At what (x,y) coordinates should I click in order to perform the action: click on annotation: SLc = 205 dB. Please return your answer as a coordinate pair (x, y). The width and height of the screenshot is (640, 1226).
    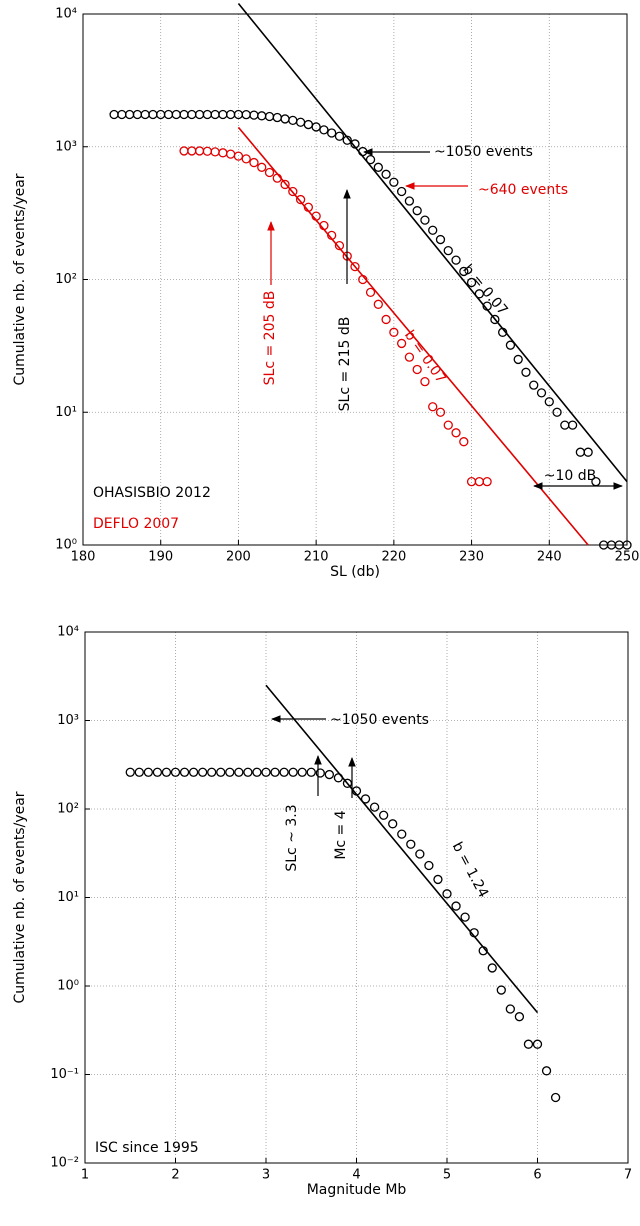
    Looking at the image, I should click on (270, 338).